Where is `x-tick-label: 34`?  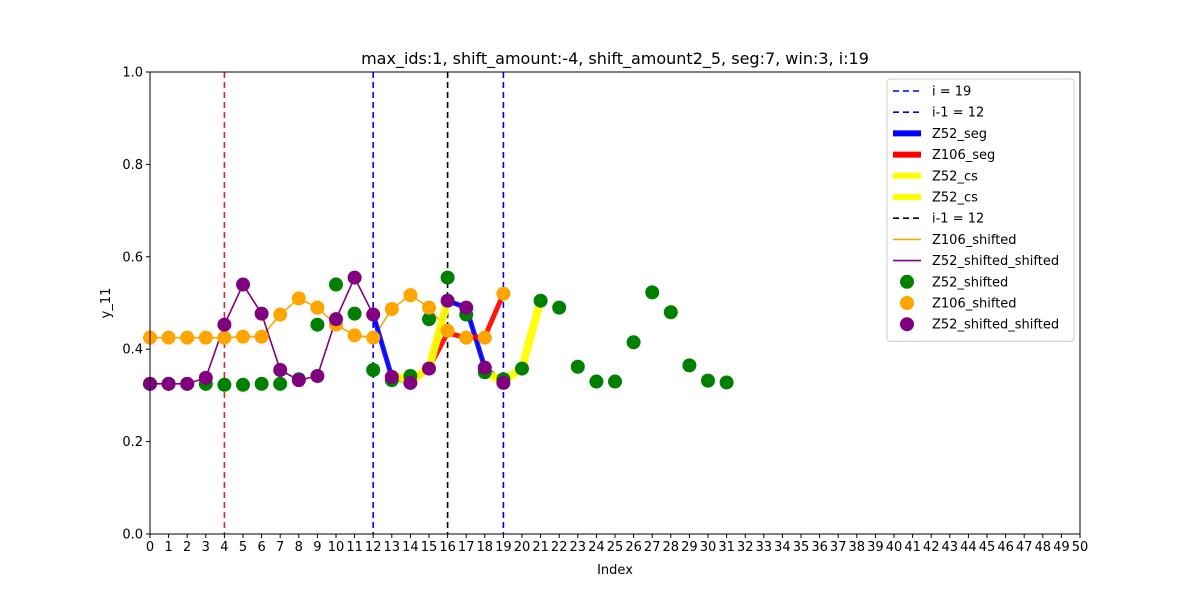
x-tick-label: 34 is located at coordinates (782, 547).